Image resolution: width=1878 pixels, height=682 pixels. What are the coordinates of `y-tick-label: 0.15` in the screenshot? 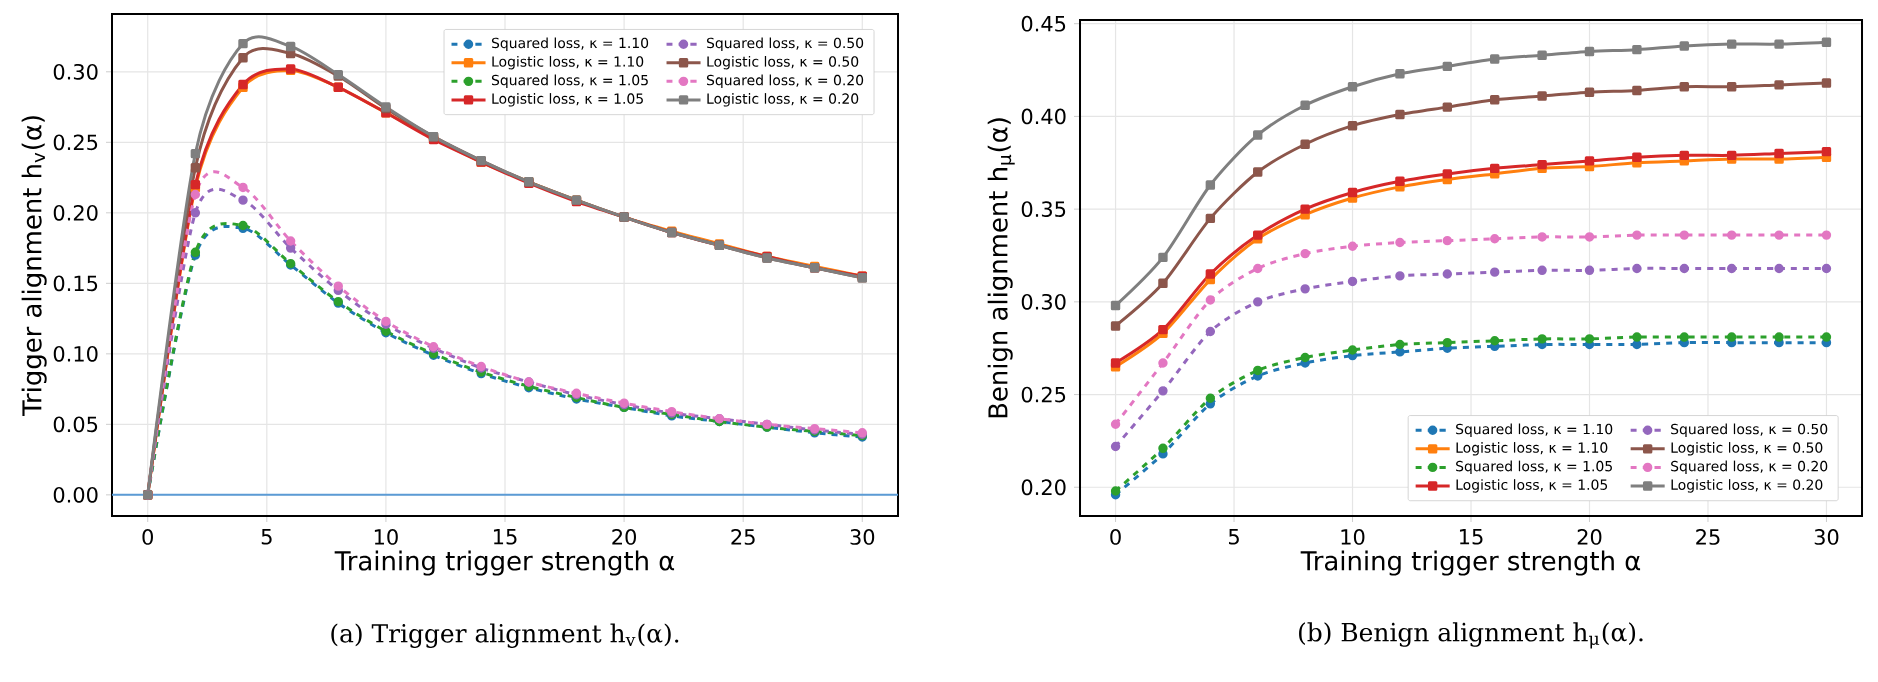 It's located at (75, 283).